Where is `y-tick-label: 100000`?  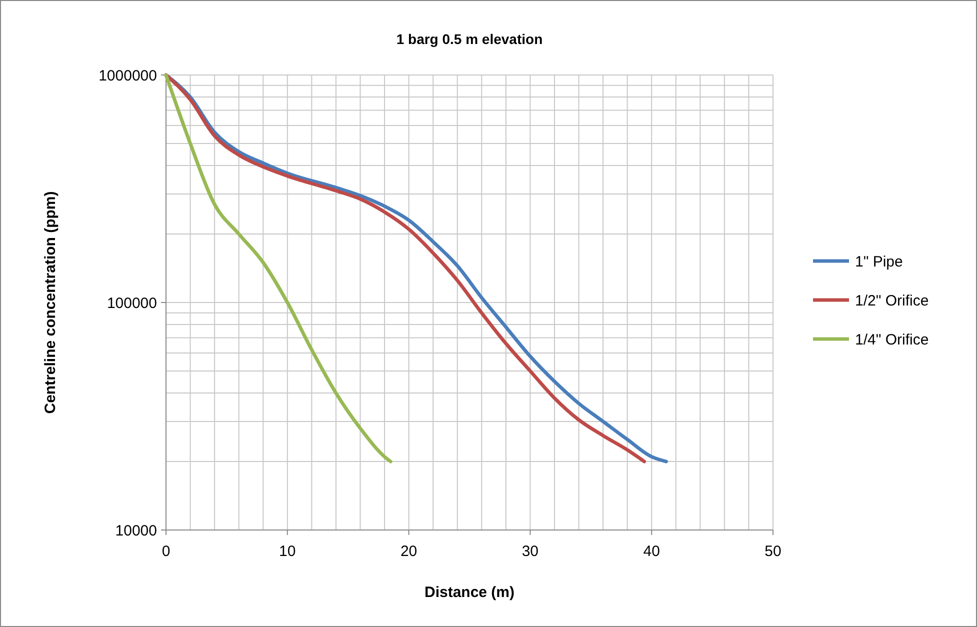 y-tick-label: 100000 is located at coordinates (131, 303).